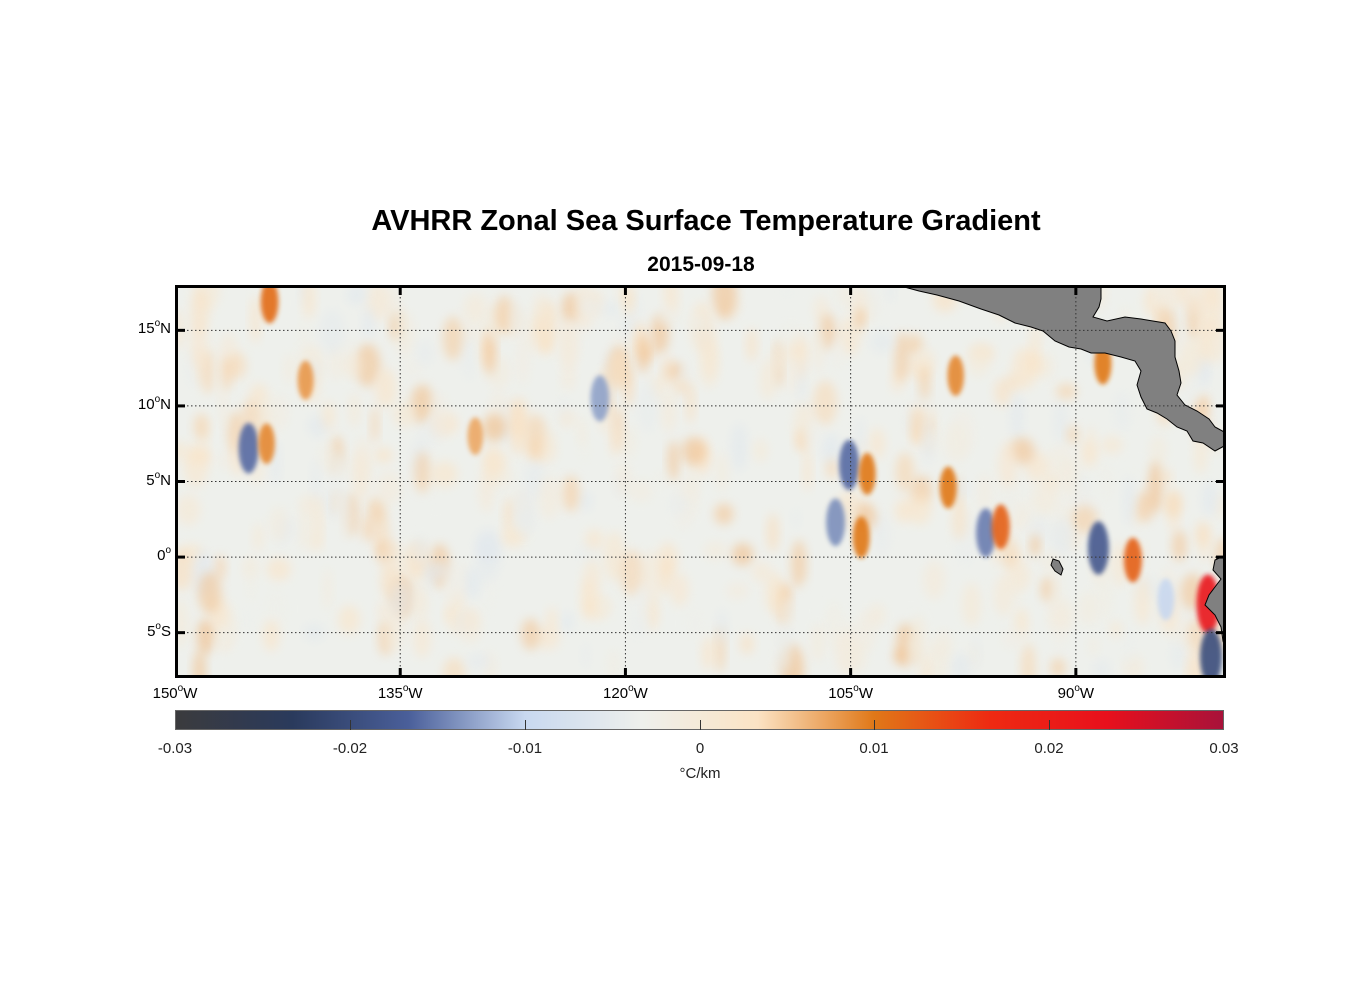  I want to click on lon-label: 120oW, so click(625, 692).